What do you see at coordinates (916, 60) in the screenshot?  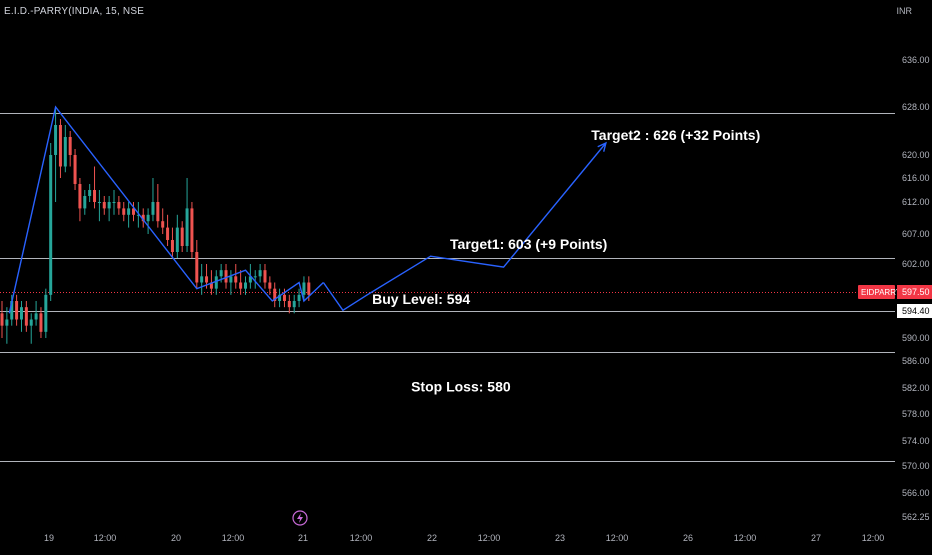 I see `y-tick-label: 636.00` at bounding box center [916, 60].